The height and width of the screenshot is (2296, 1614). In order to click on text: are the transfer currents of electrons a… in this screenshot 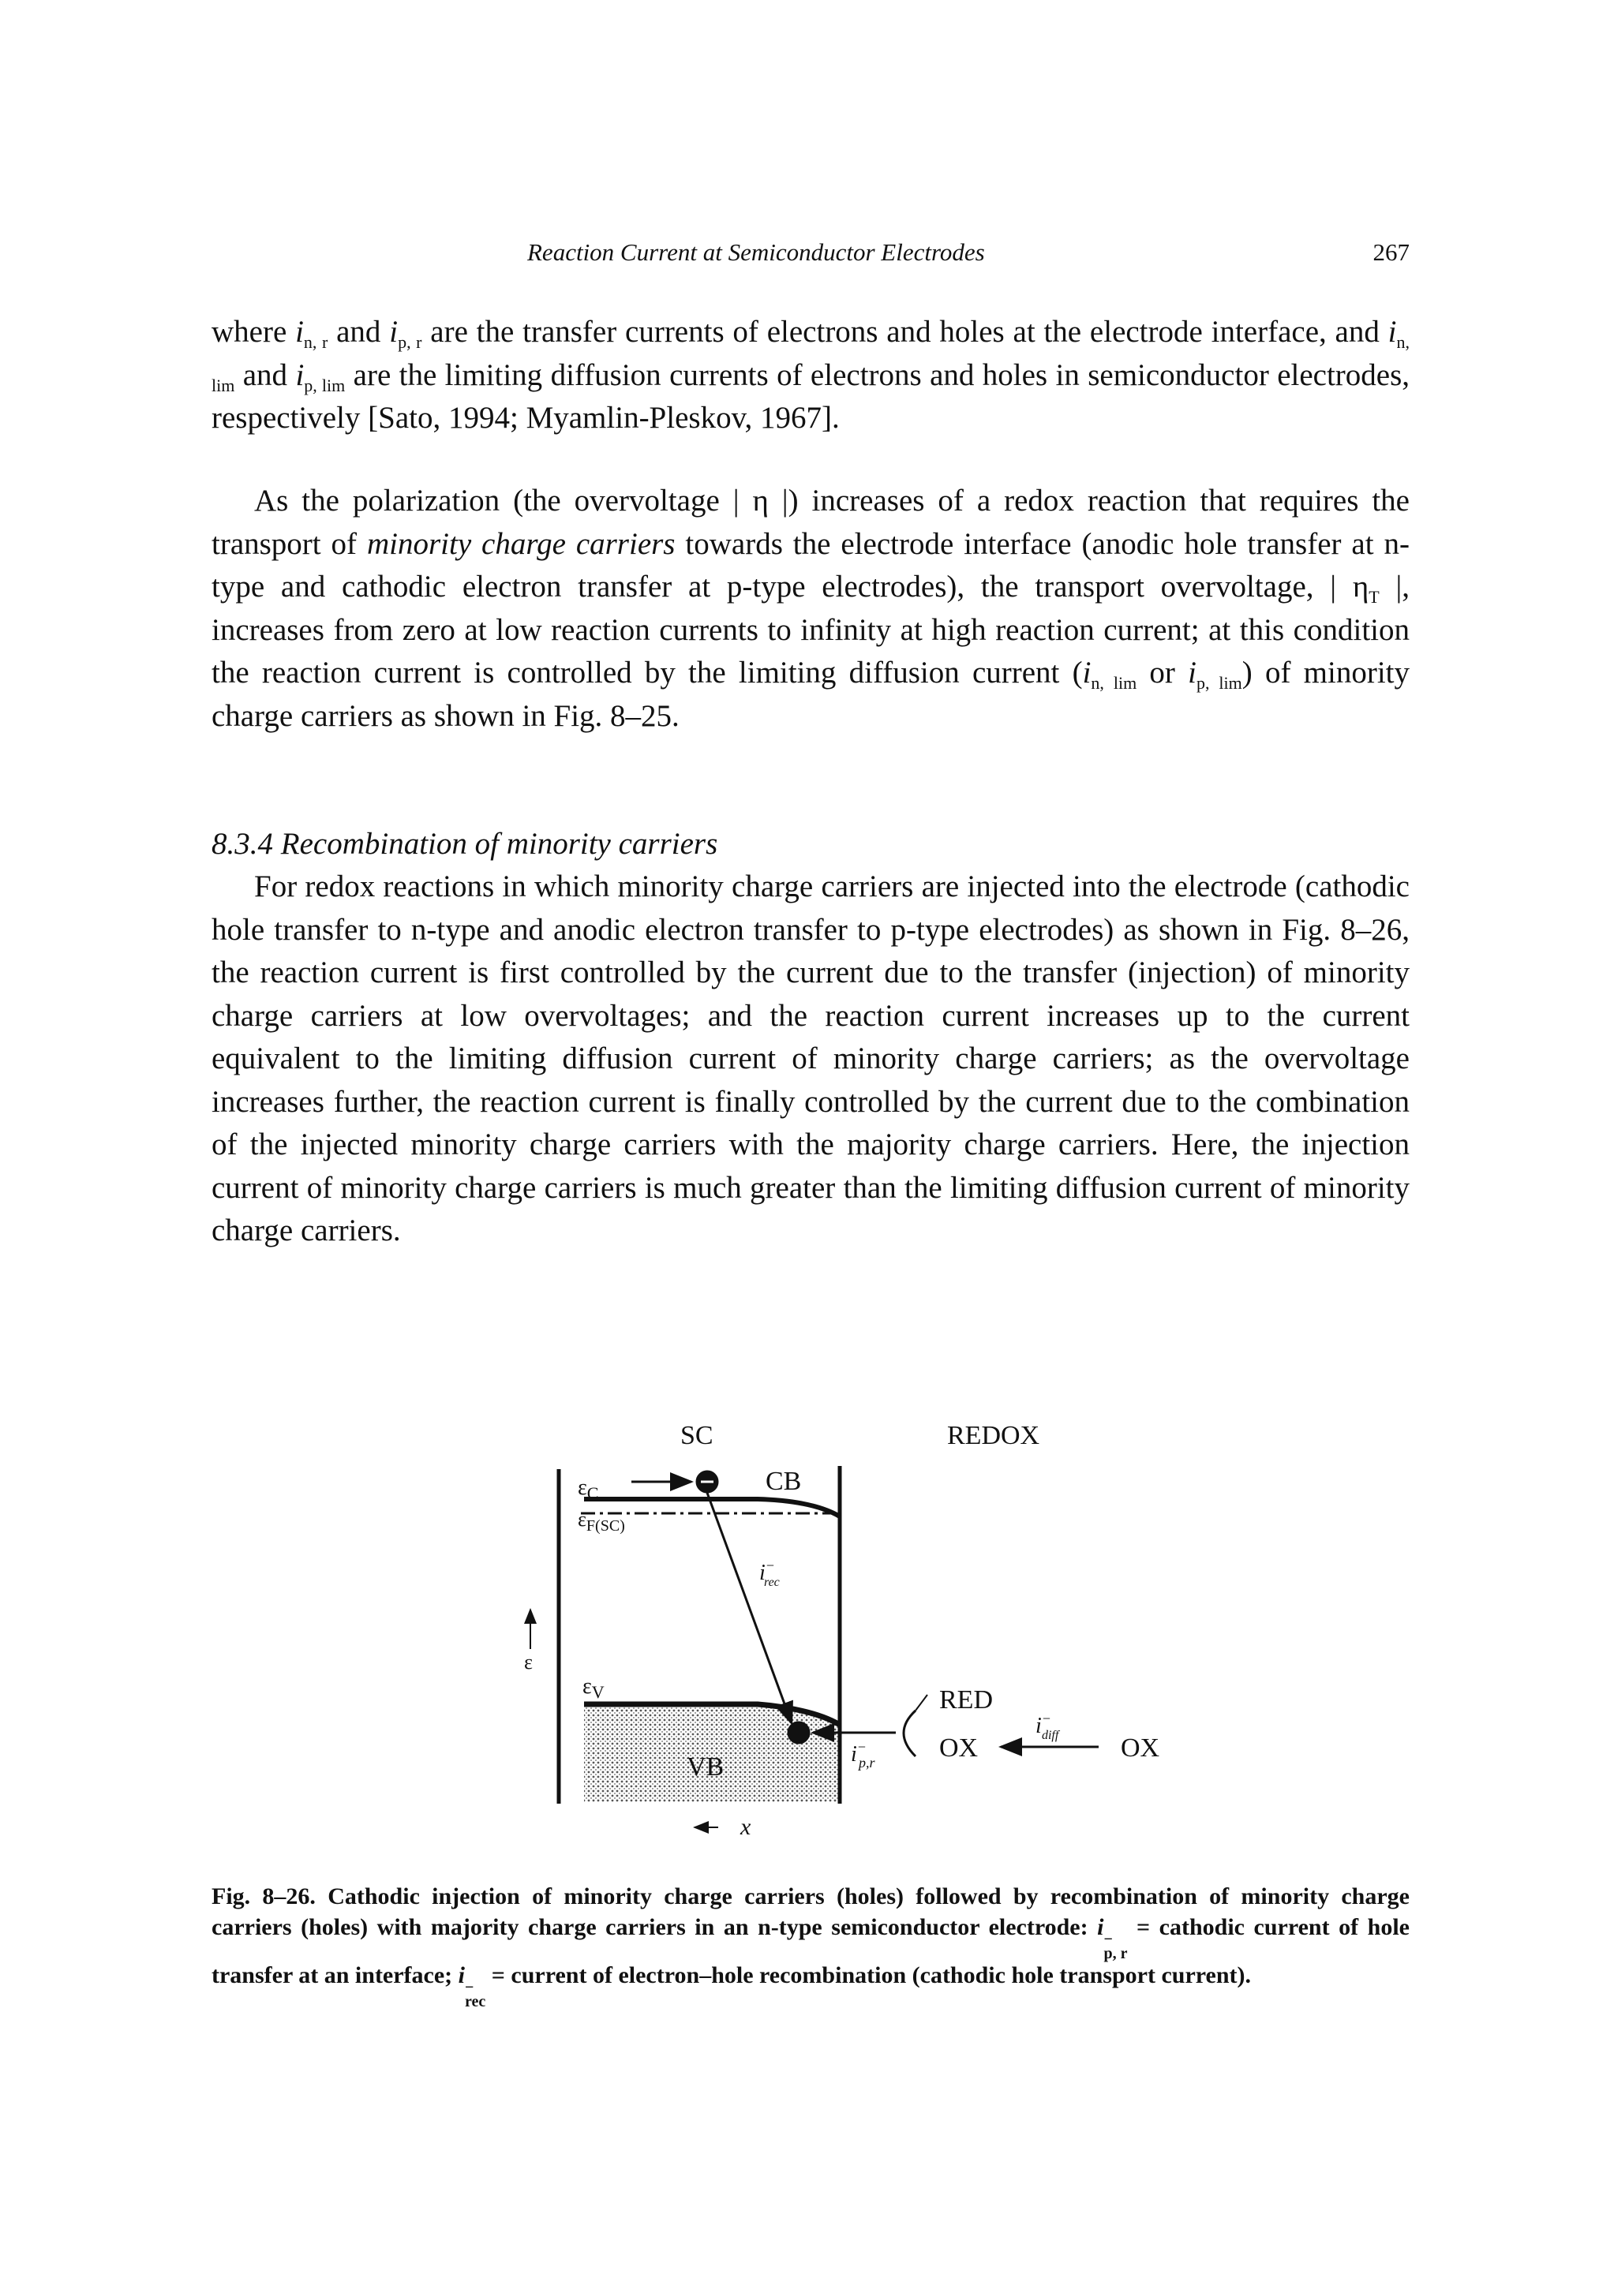, I will do `click(904, 332)`.